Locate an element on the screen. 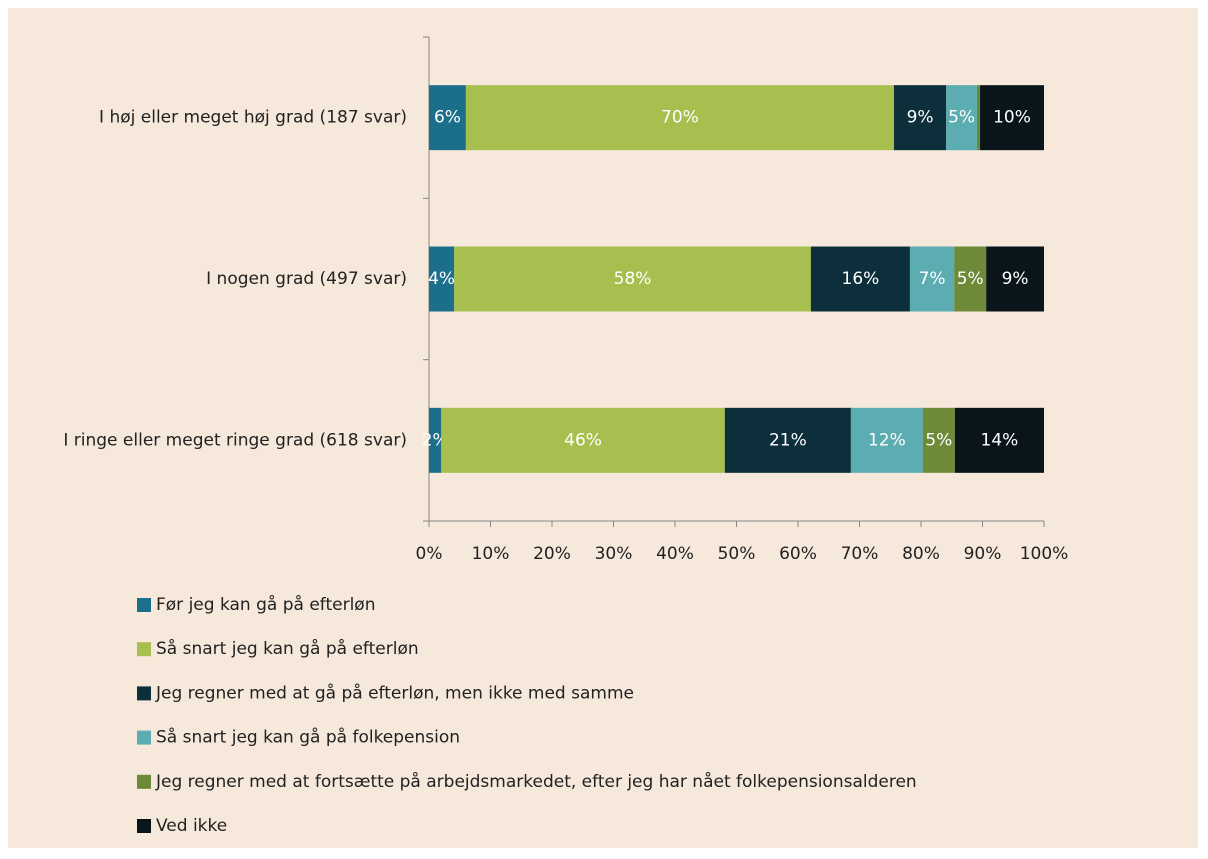 This screenshot has height=859, width=1208. data-label: 46% is located at coordinates (583, 440).